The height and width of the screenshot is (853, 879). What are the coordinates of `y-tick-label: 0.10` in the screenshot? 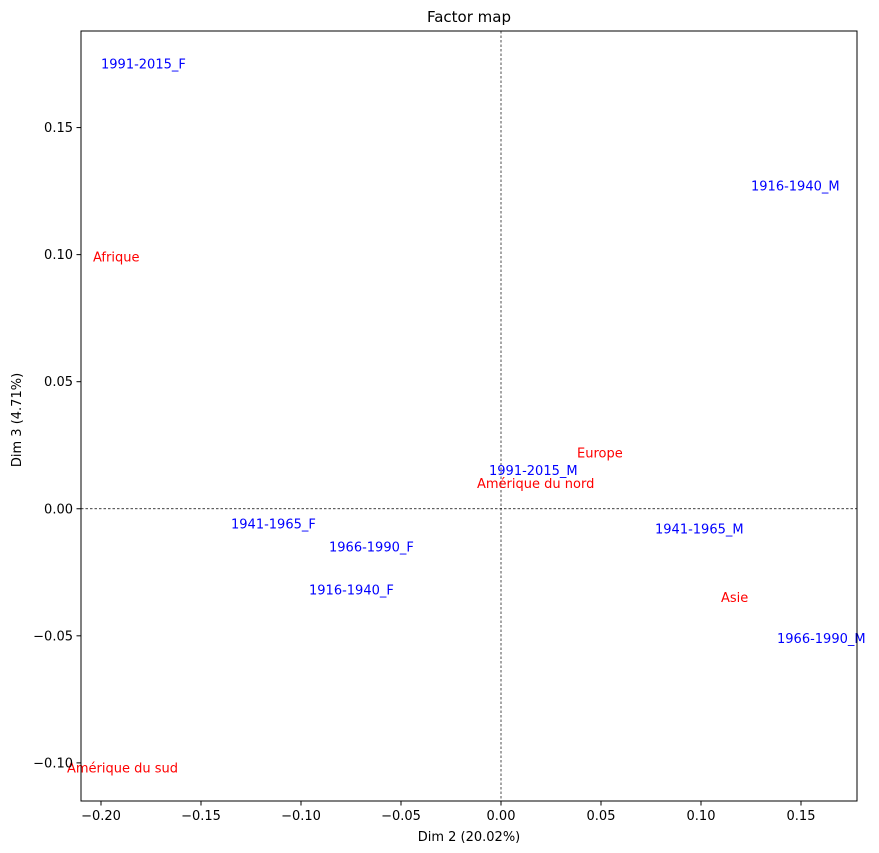 It's located at (58, 255).